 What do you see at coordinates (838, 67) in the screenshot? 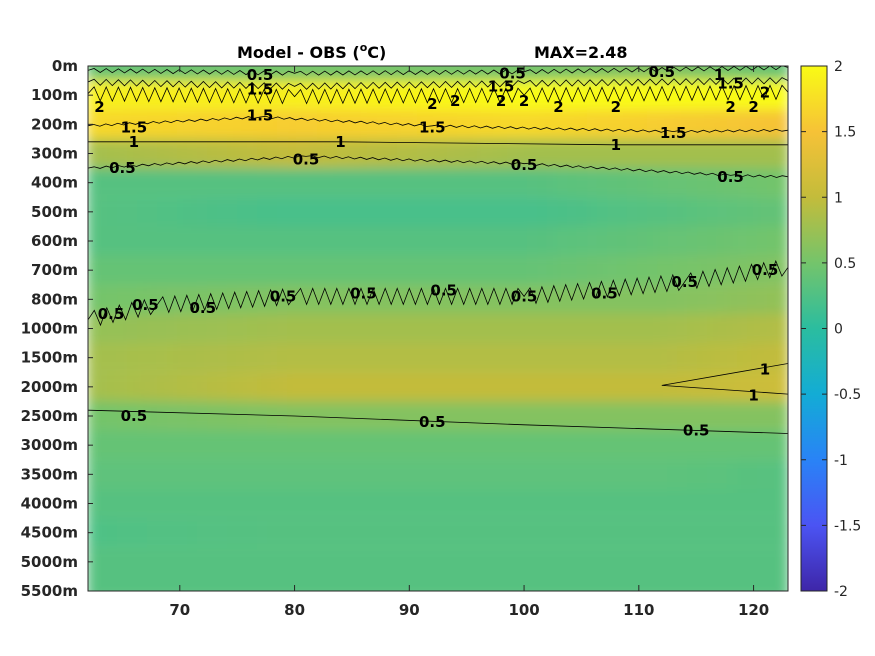
I see `colorbar-tick-label: 2` at bounding box center [838, 67].